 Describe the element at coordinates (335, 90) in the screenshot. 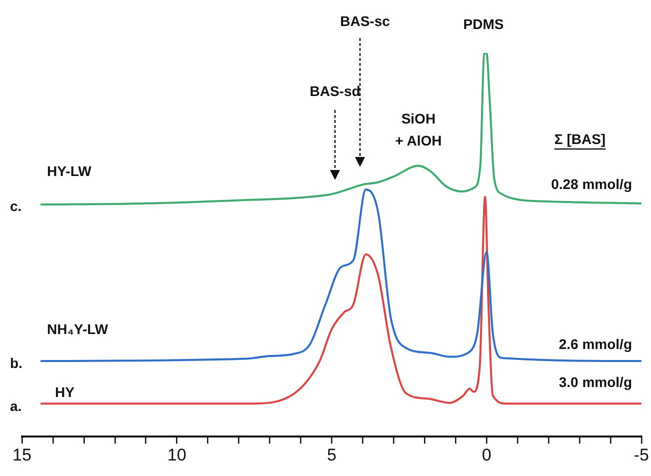

I see `annotation: BAS-sd` at that location.